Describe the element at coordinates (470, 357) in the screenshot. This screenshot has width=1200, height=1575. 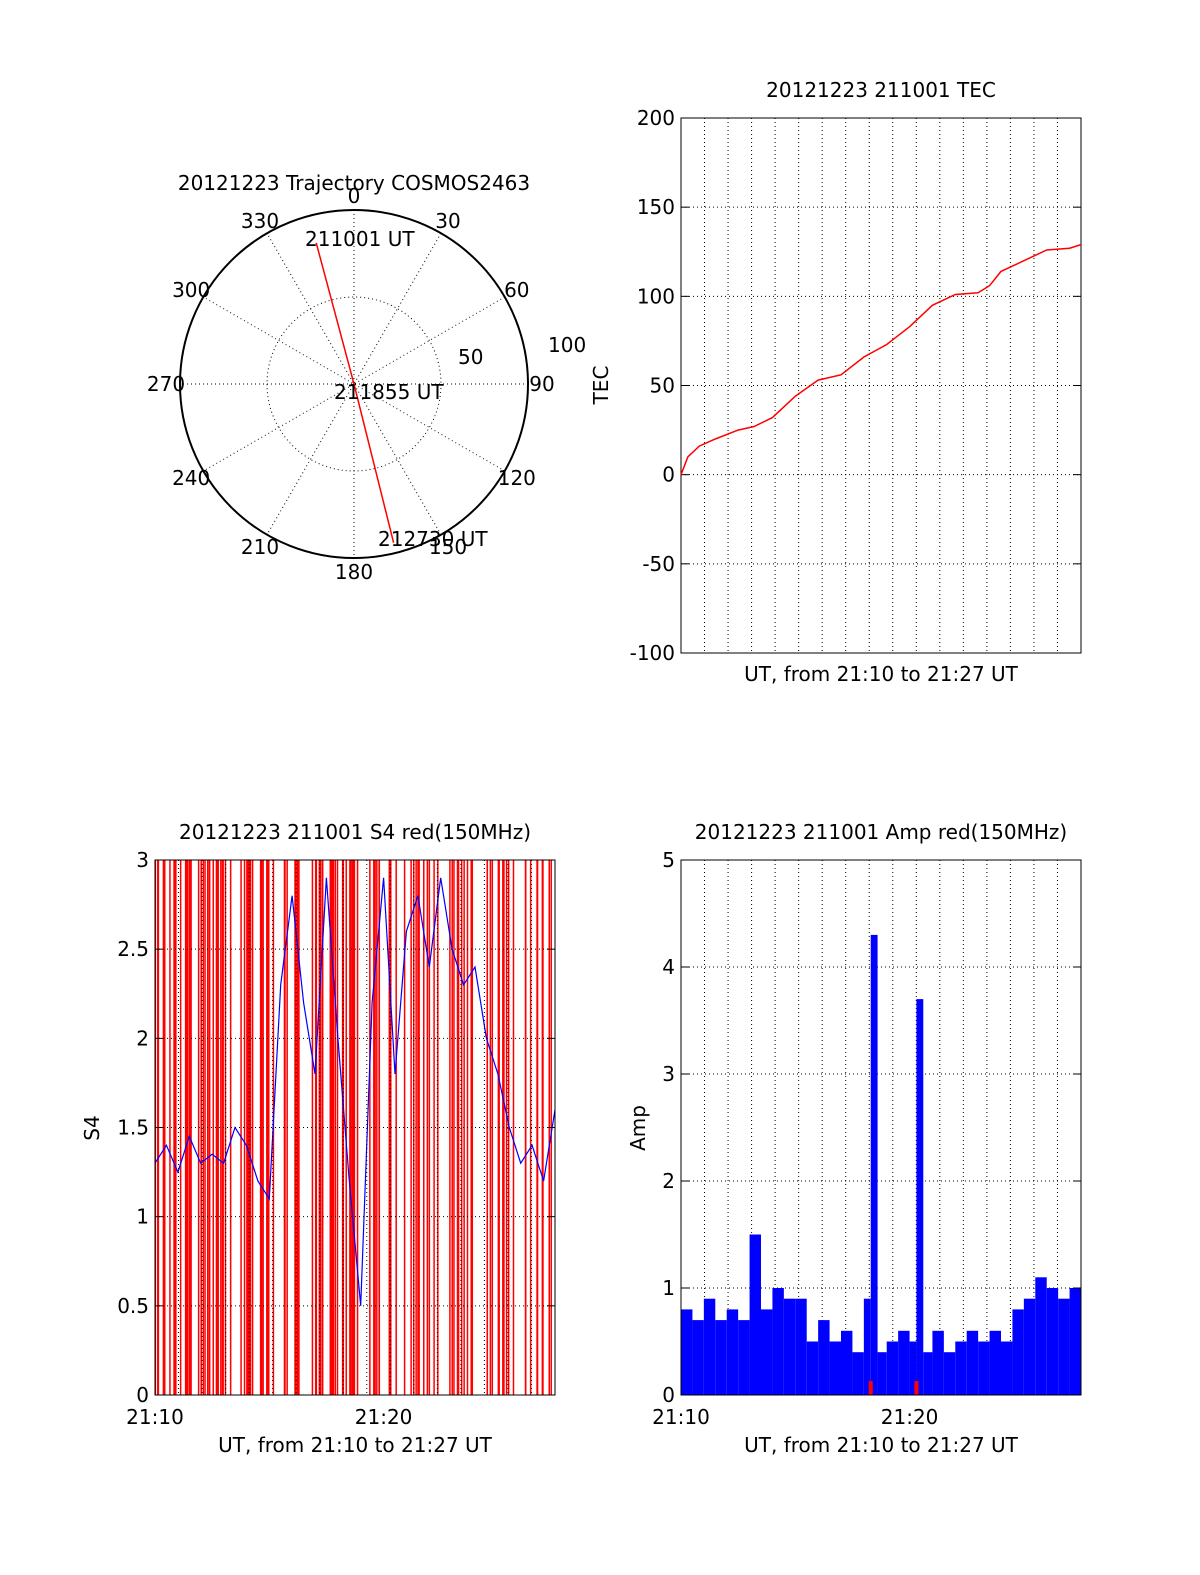
I see `polar-radius-label-50: 50` at that location.